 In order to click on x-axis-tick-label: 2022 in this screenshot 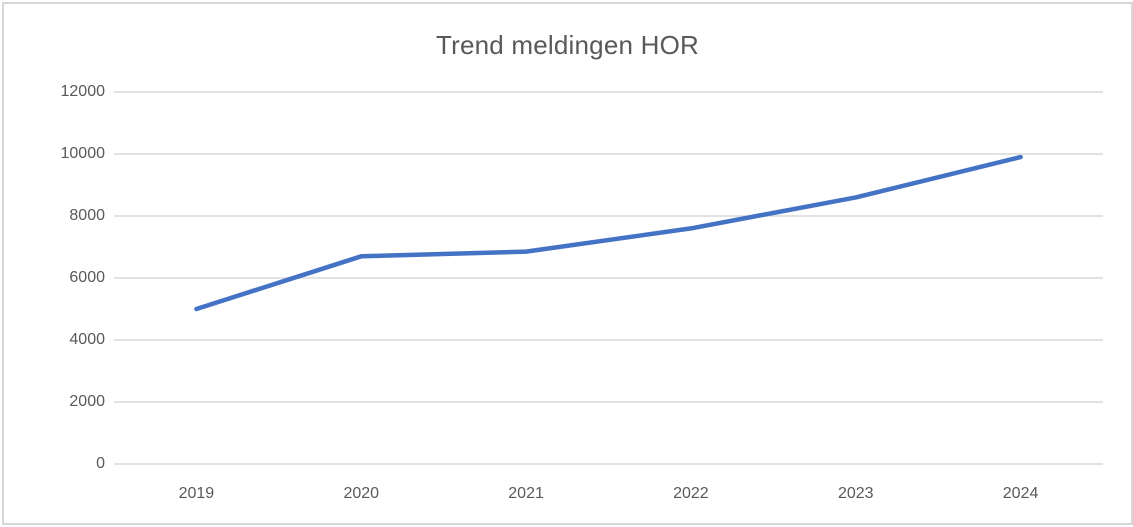, I will do `click(691, 493)`.